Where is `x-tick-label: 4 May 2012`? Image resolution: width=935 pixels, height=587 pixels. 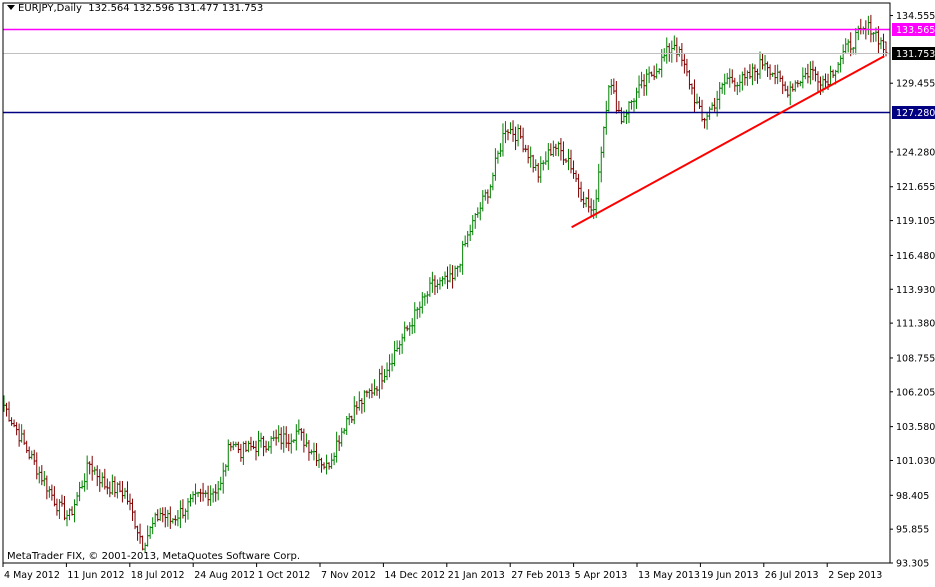 x-tick-label: 4 May 2012 is located at coordinates (32, 575).